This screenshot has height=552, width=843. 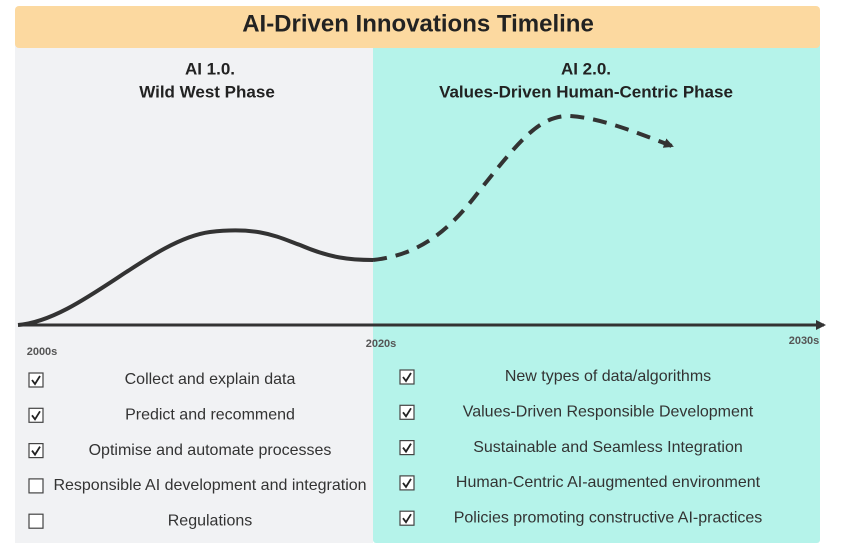 What do you see at coordinates (418, 23) in the screenshot?
I see `title: AI-Driven Innovations Timeline` at bounding box center [418, 23].